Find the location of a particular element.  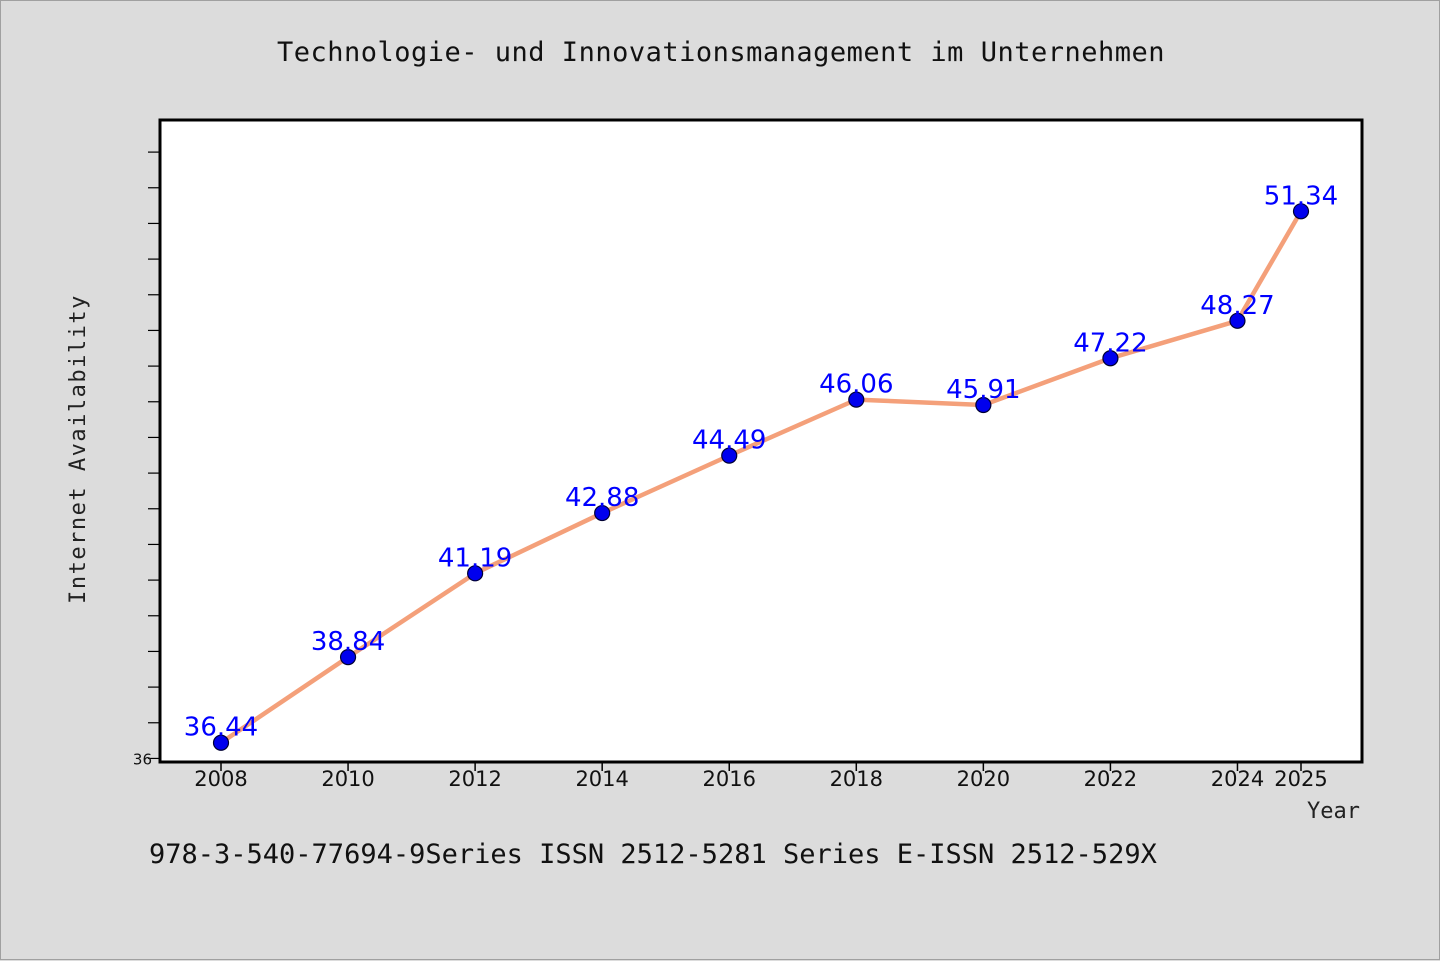

data-label: 45.91 is located at coordinates (983, 390).